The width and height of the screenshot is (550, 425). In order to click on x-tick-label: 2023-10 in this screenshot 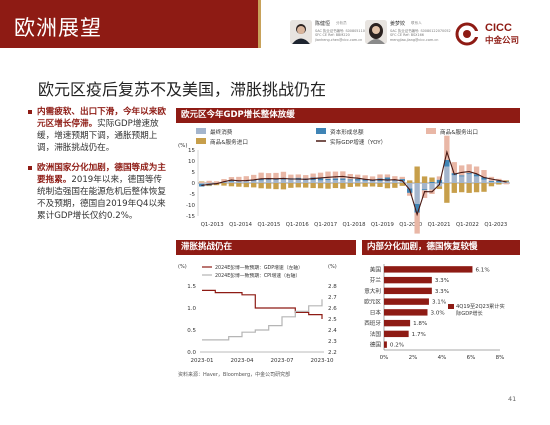, I will do `click(322, 361)`.